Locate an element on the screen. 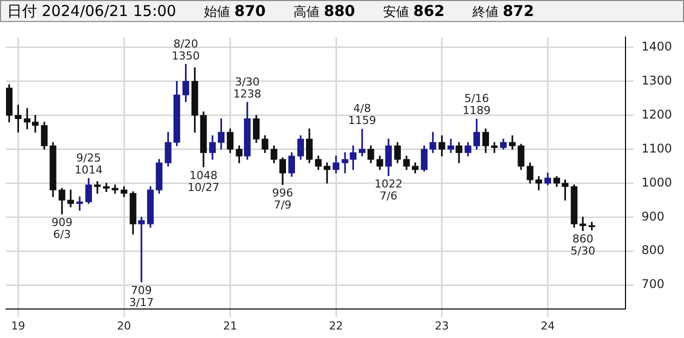 The height and width of the screenshot is (338, 684). x-tick-label: 22 is located at coordinates (336, 325).